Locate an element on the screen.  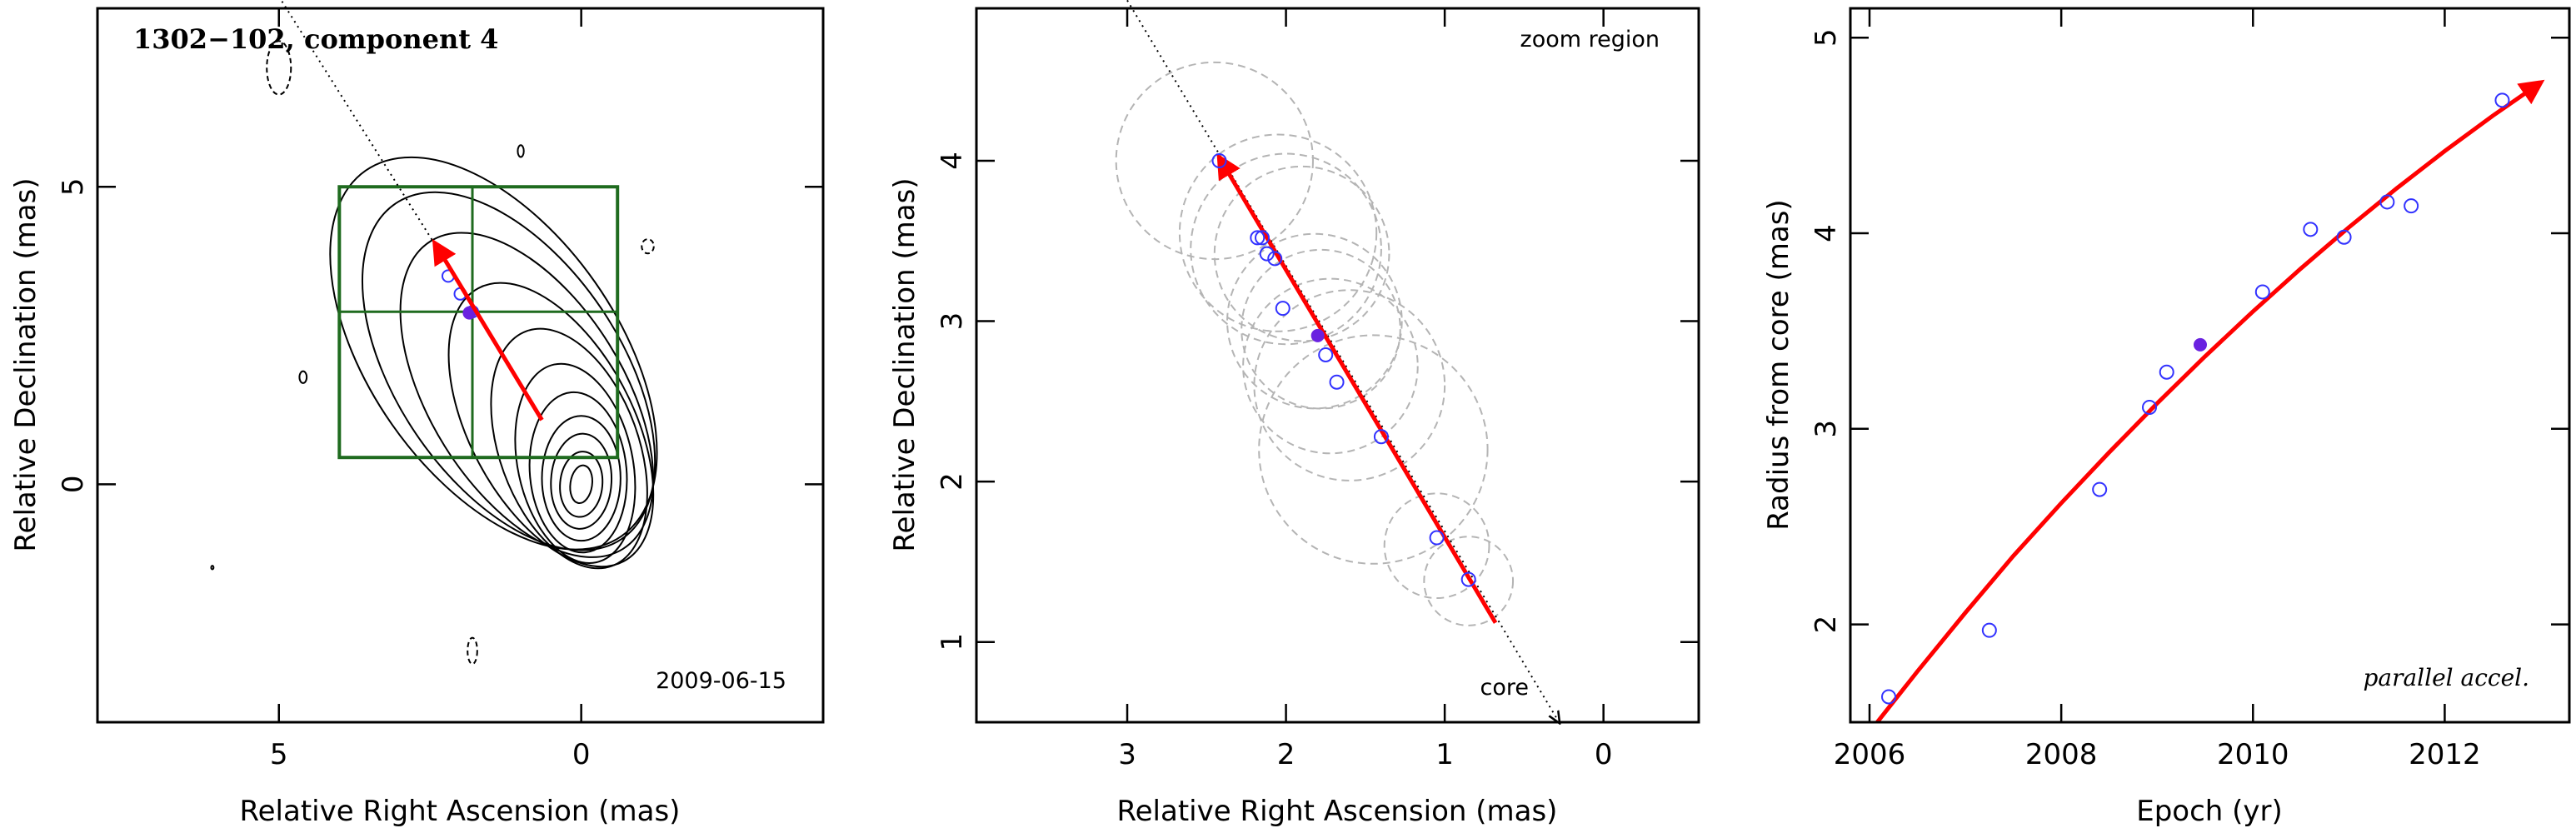
panel-2-y-axis-title: Relative Declination (mas) is located at coordinates (904, 364).